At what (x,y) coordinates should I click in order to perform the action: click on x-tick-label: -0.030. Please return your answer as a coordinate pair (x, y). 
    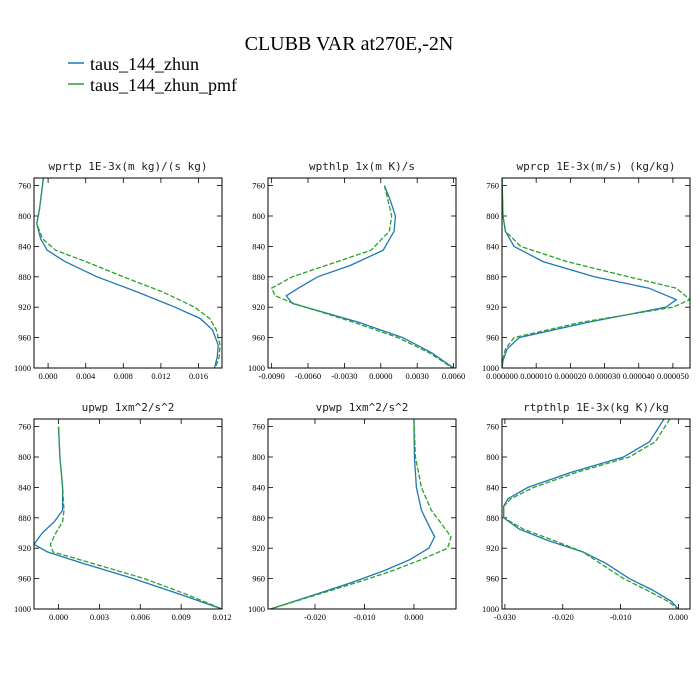
    Looking at the image, I should click on (505, 617).